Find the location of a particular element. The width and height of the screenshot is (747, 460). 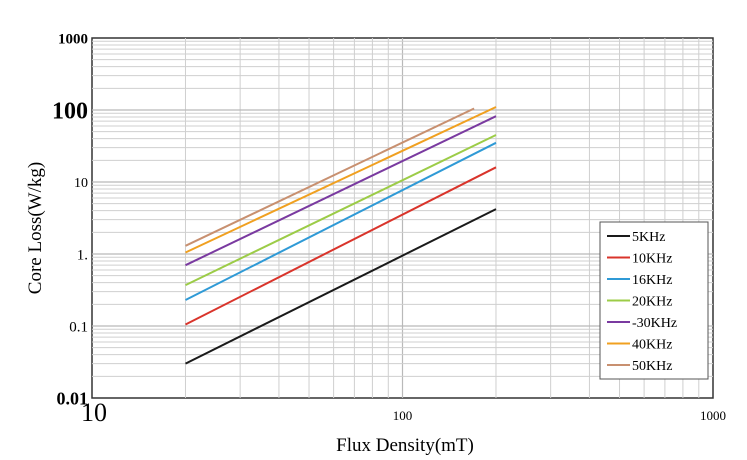

x-tick-labels: 10 100 1000 is located at coordinates (403, 412).